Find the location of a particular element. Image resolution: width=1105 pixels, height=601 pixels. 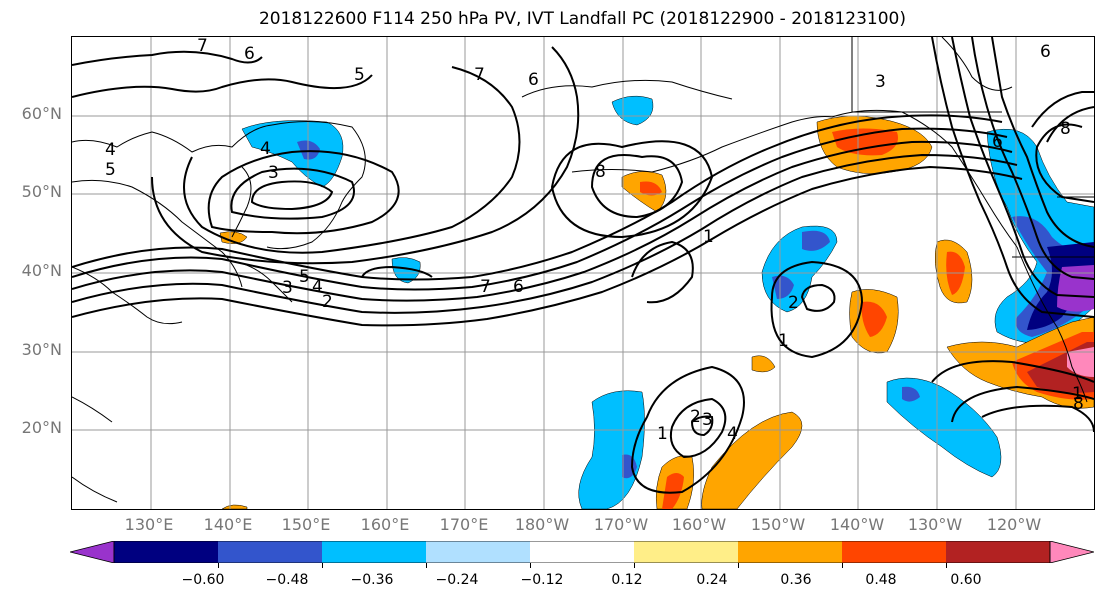

colorbar-extend-max is located at coordinates (1071, 552).